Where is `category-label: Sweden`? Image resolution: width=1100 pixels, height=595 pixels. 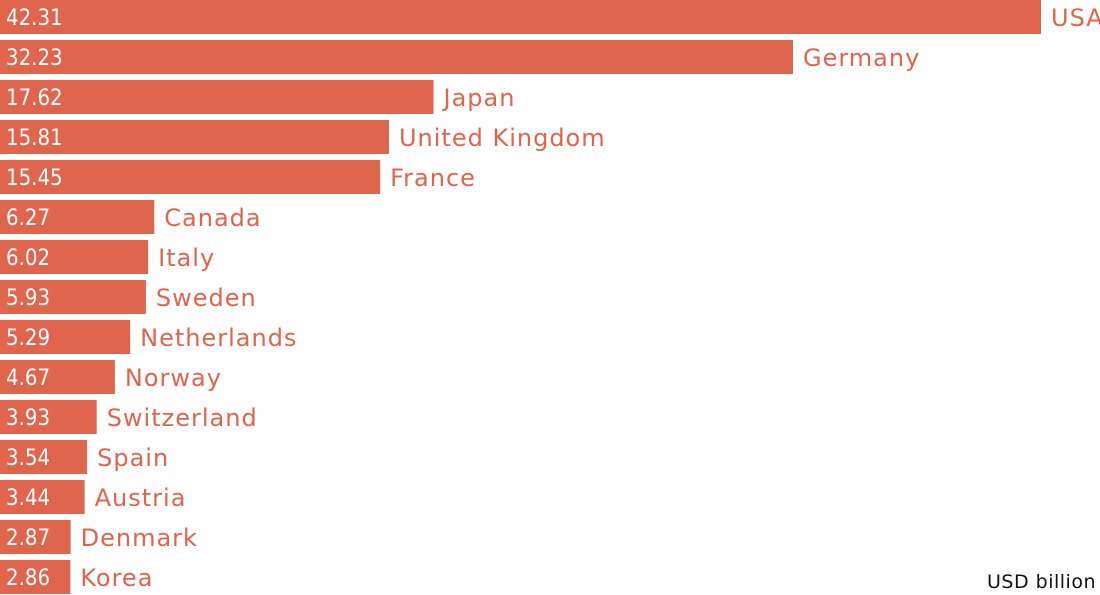
category-label: Sweden is located at coordinates (206, 298).